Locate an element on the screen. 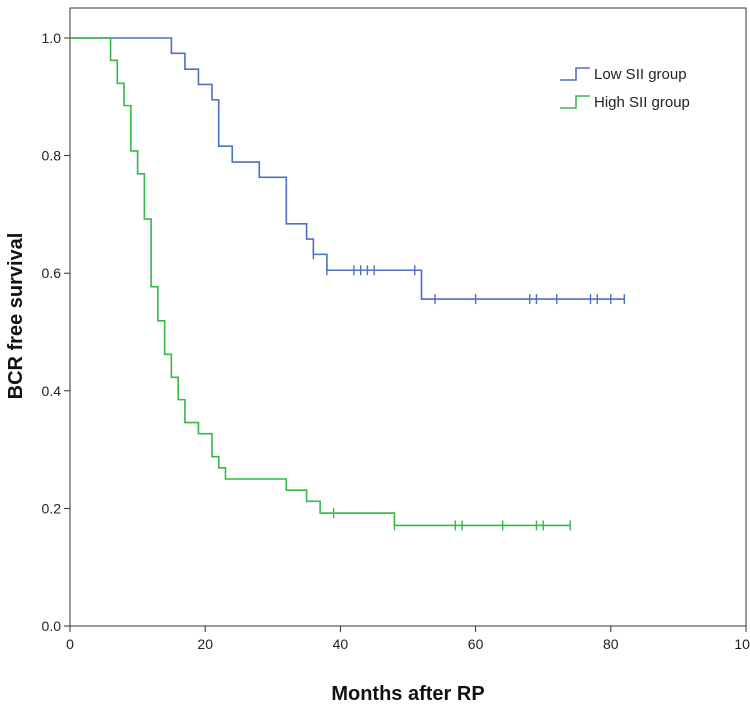  y-tick-label: 0.4 is located at coordinates (52, 391).